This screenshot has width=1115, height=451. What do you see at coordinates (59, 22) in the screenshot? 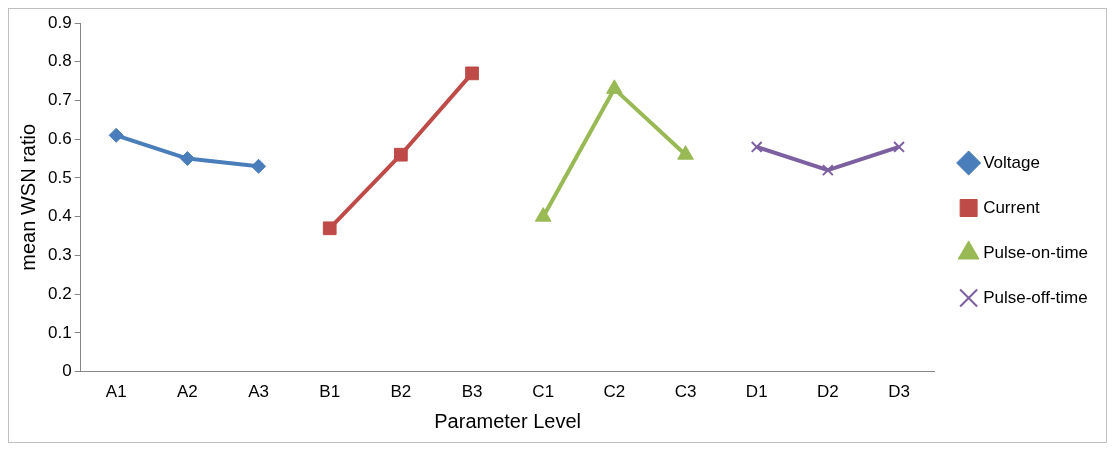
I see `y-tick-label: 0.9` at bounding box center [59, 22].